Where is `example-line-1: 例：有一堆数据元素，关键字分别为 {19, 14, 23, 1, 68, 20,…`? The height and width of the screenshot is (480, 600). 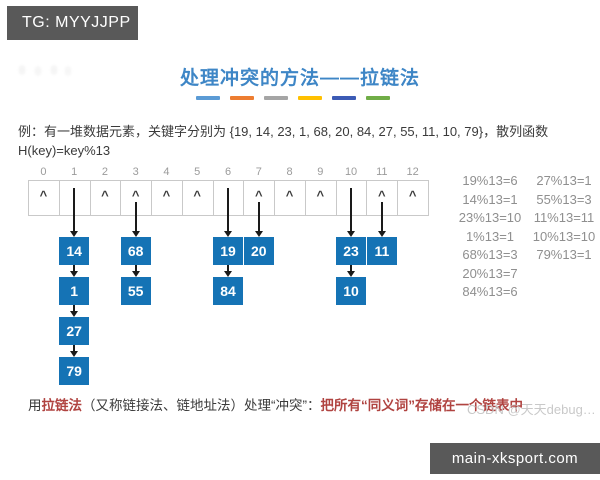
example-line-1: 例：有一堆数据元素，关键字分别为 {19, 14, 23, 1, 68, 20,… is located at coordinates (283, 131).